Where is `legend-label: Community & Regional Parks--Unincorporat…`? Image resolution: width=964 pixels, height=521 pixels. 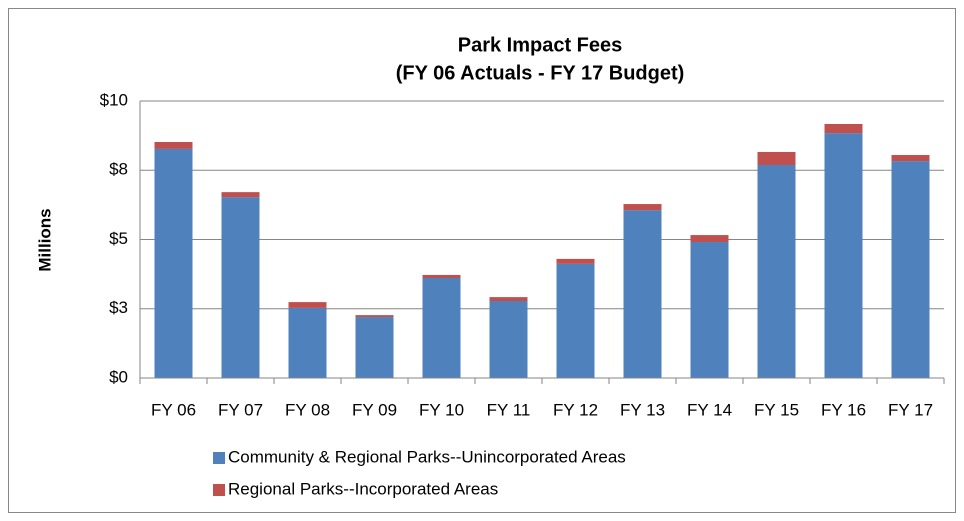
legend-label: Community & Regional Parks--Unincorporat… is located at coordinates (427, 456).